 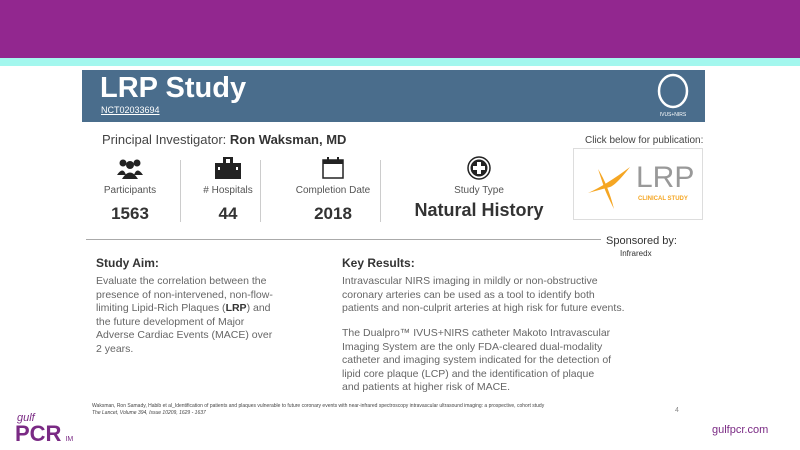 What do you see at coordinates (638, 184) in the screenshot?
I see `publication-link: LRP CLINICAL STUDY` at bounding box center [638, 184].